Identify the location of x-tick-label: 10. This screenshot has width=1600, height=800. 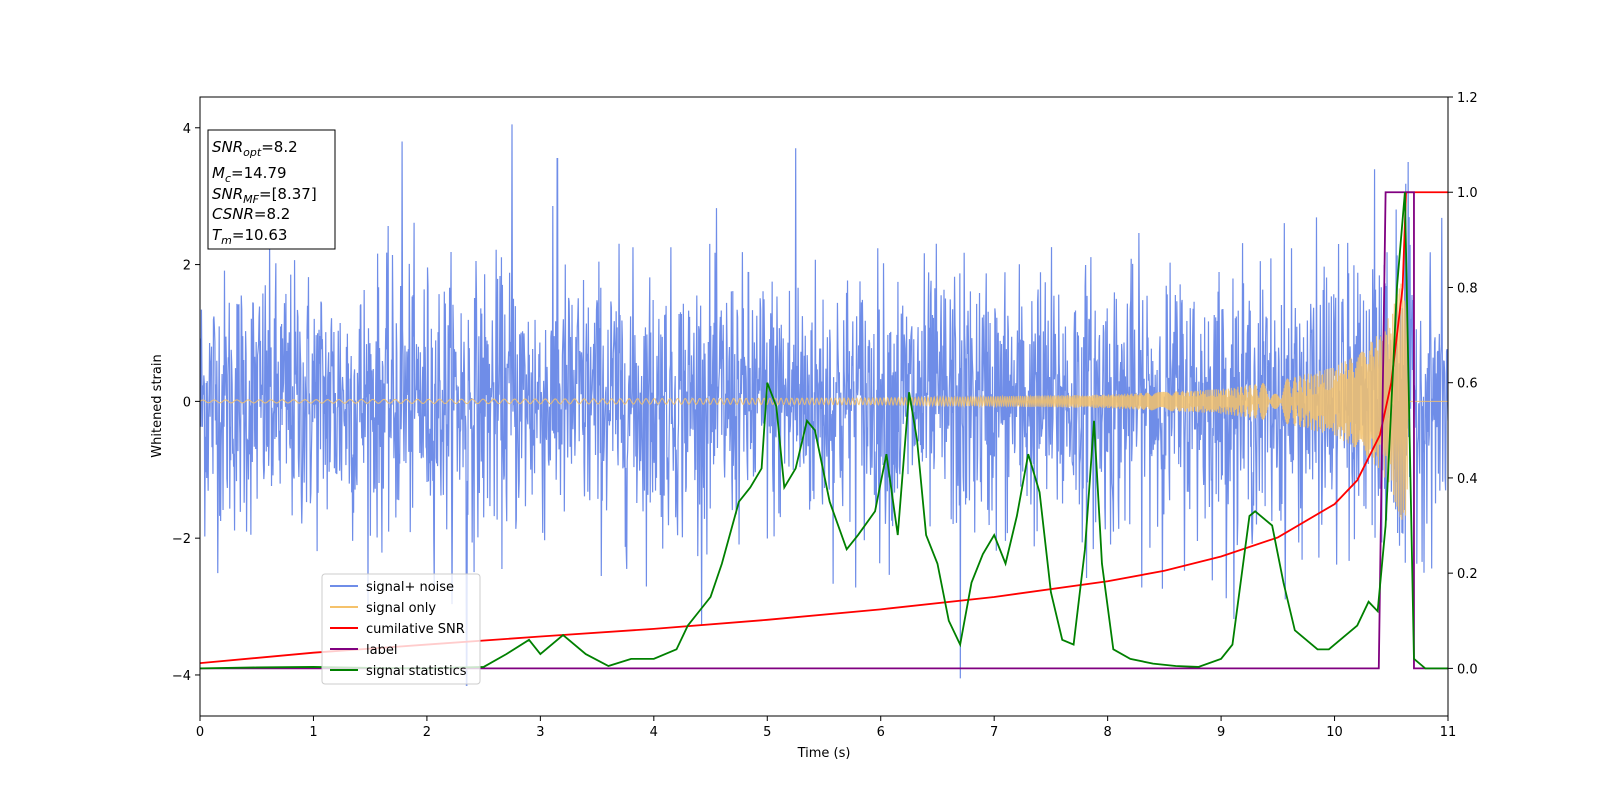
(1334, 732).